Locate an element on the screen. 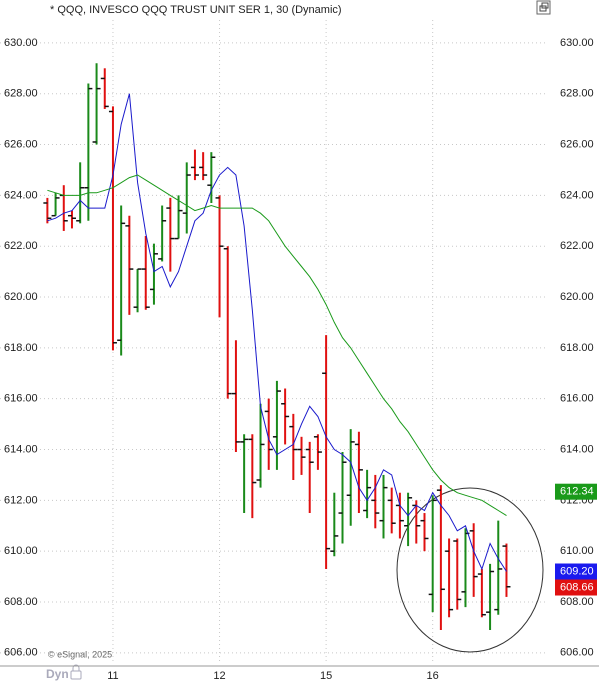 The height and width of the screenshot is (688, 599). y-tick-label-right: 624.00 is located at coordinates (577, 195).